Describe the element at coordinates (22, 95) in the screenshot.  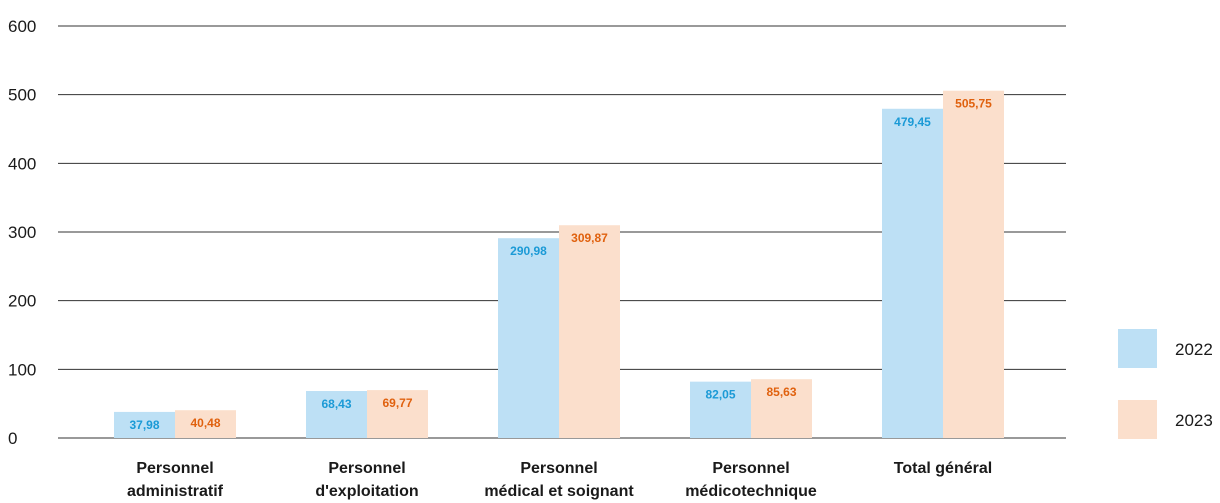
I see `y-tick-label-500: 500` at that location.